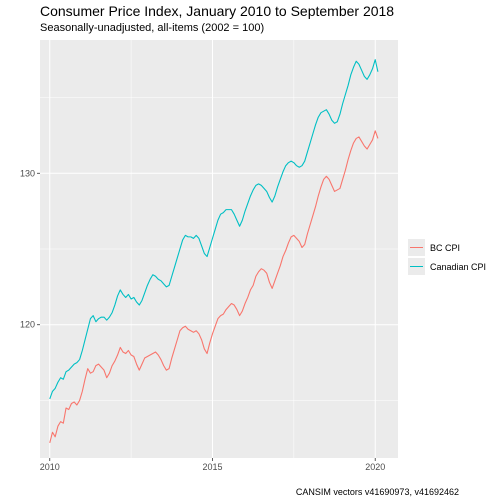 Image resolution: width=504 pixels, height=504 pixels. I want to click on legend-item-canada: Canadian CPI, so click(447, 266).